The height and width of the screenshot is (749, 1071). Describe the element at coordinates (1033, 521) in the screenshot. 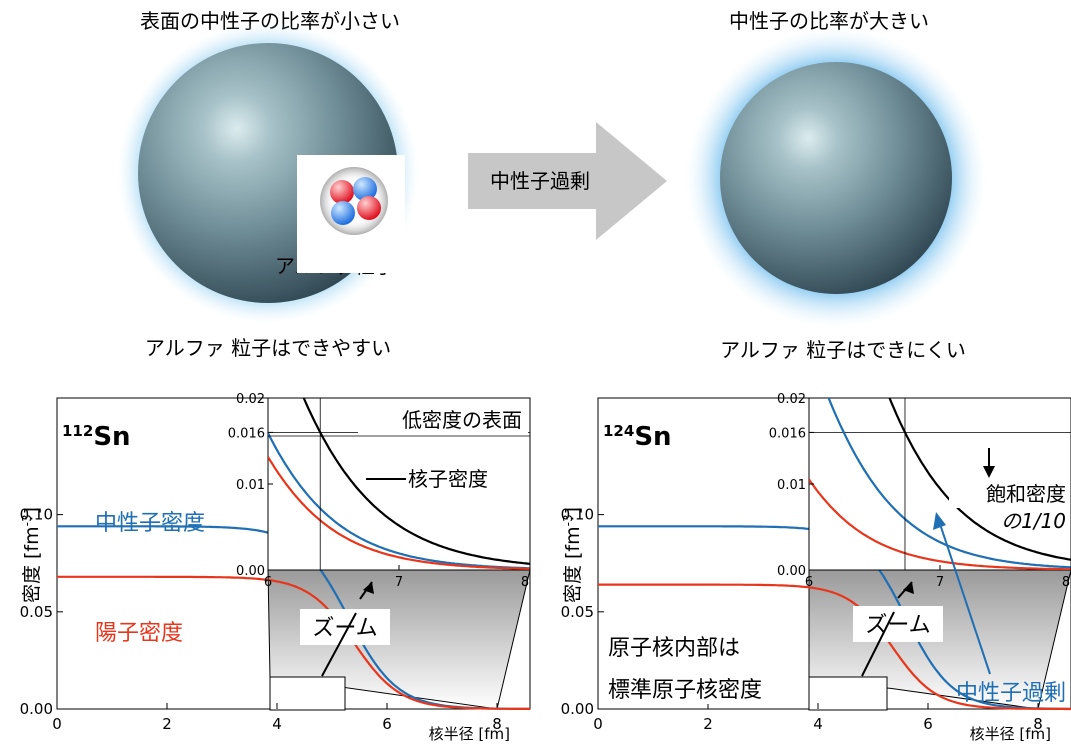

I see `saturation-fraction-label: の1/10` at that location.